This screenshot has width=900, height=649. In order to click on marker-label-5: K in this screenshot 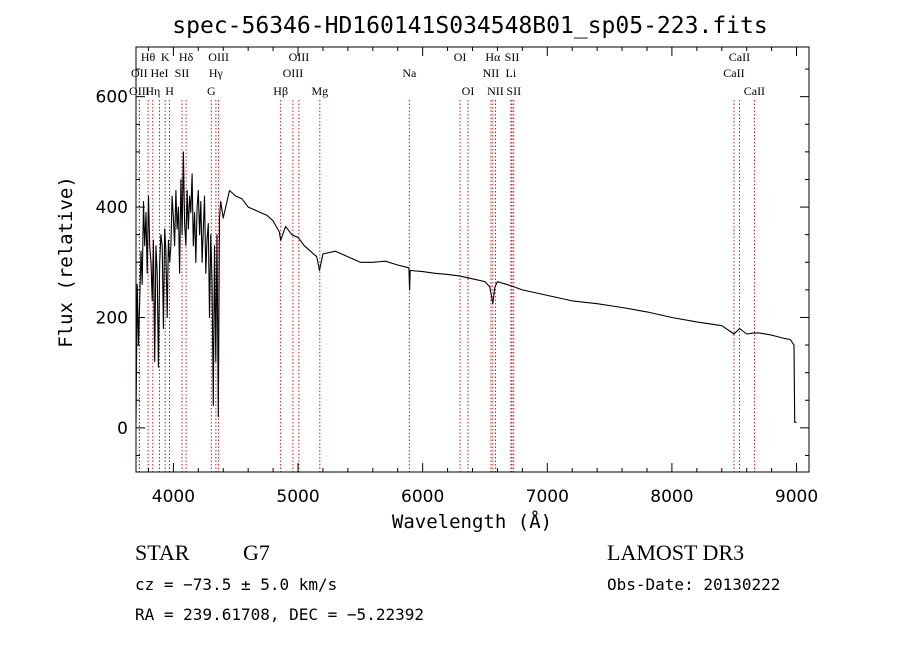, I will do `click(165, 57)`.